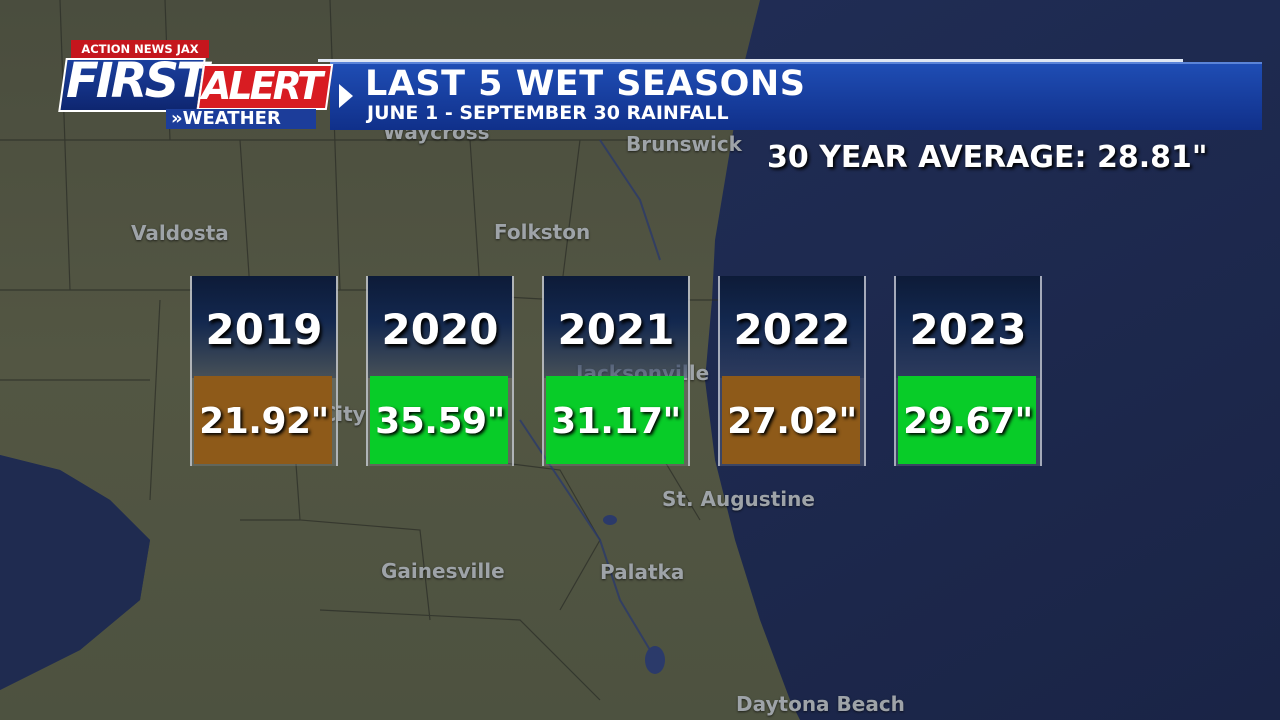  I want to click on season-panel-2022: 2022 27.02", so click(792, 371).